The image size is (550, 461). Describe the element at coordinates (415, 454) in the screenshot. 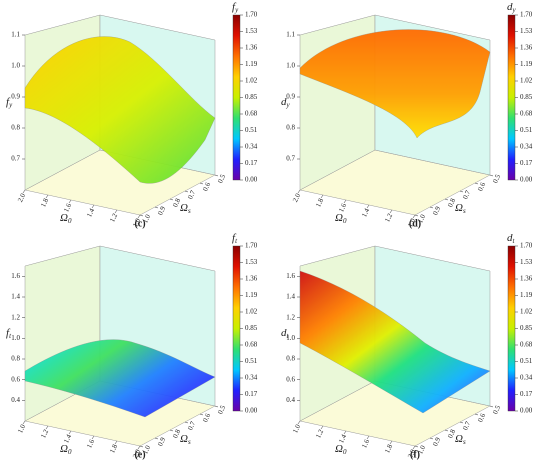

I see `panel-label: (f)` at that location.